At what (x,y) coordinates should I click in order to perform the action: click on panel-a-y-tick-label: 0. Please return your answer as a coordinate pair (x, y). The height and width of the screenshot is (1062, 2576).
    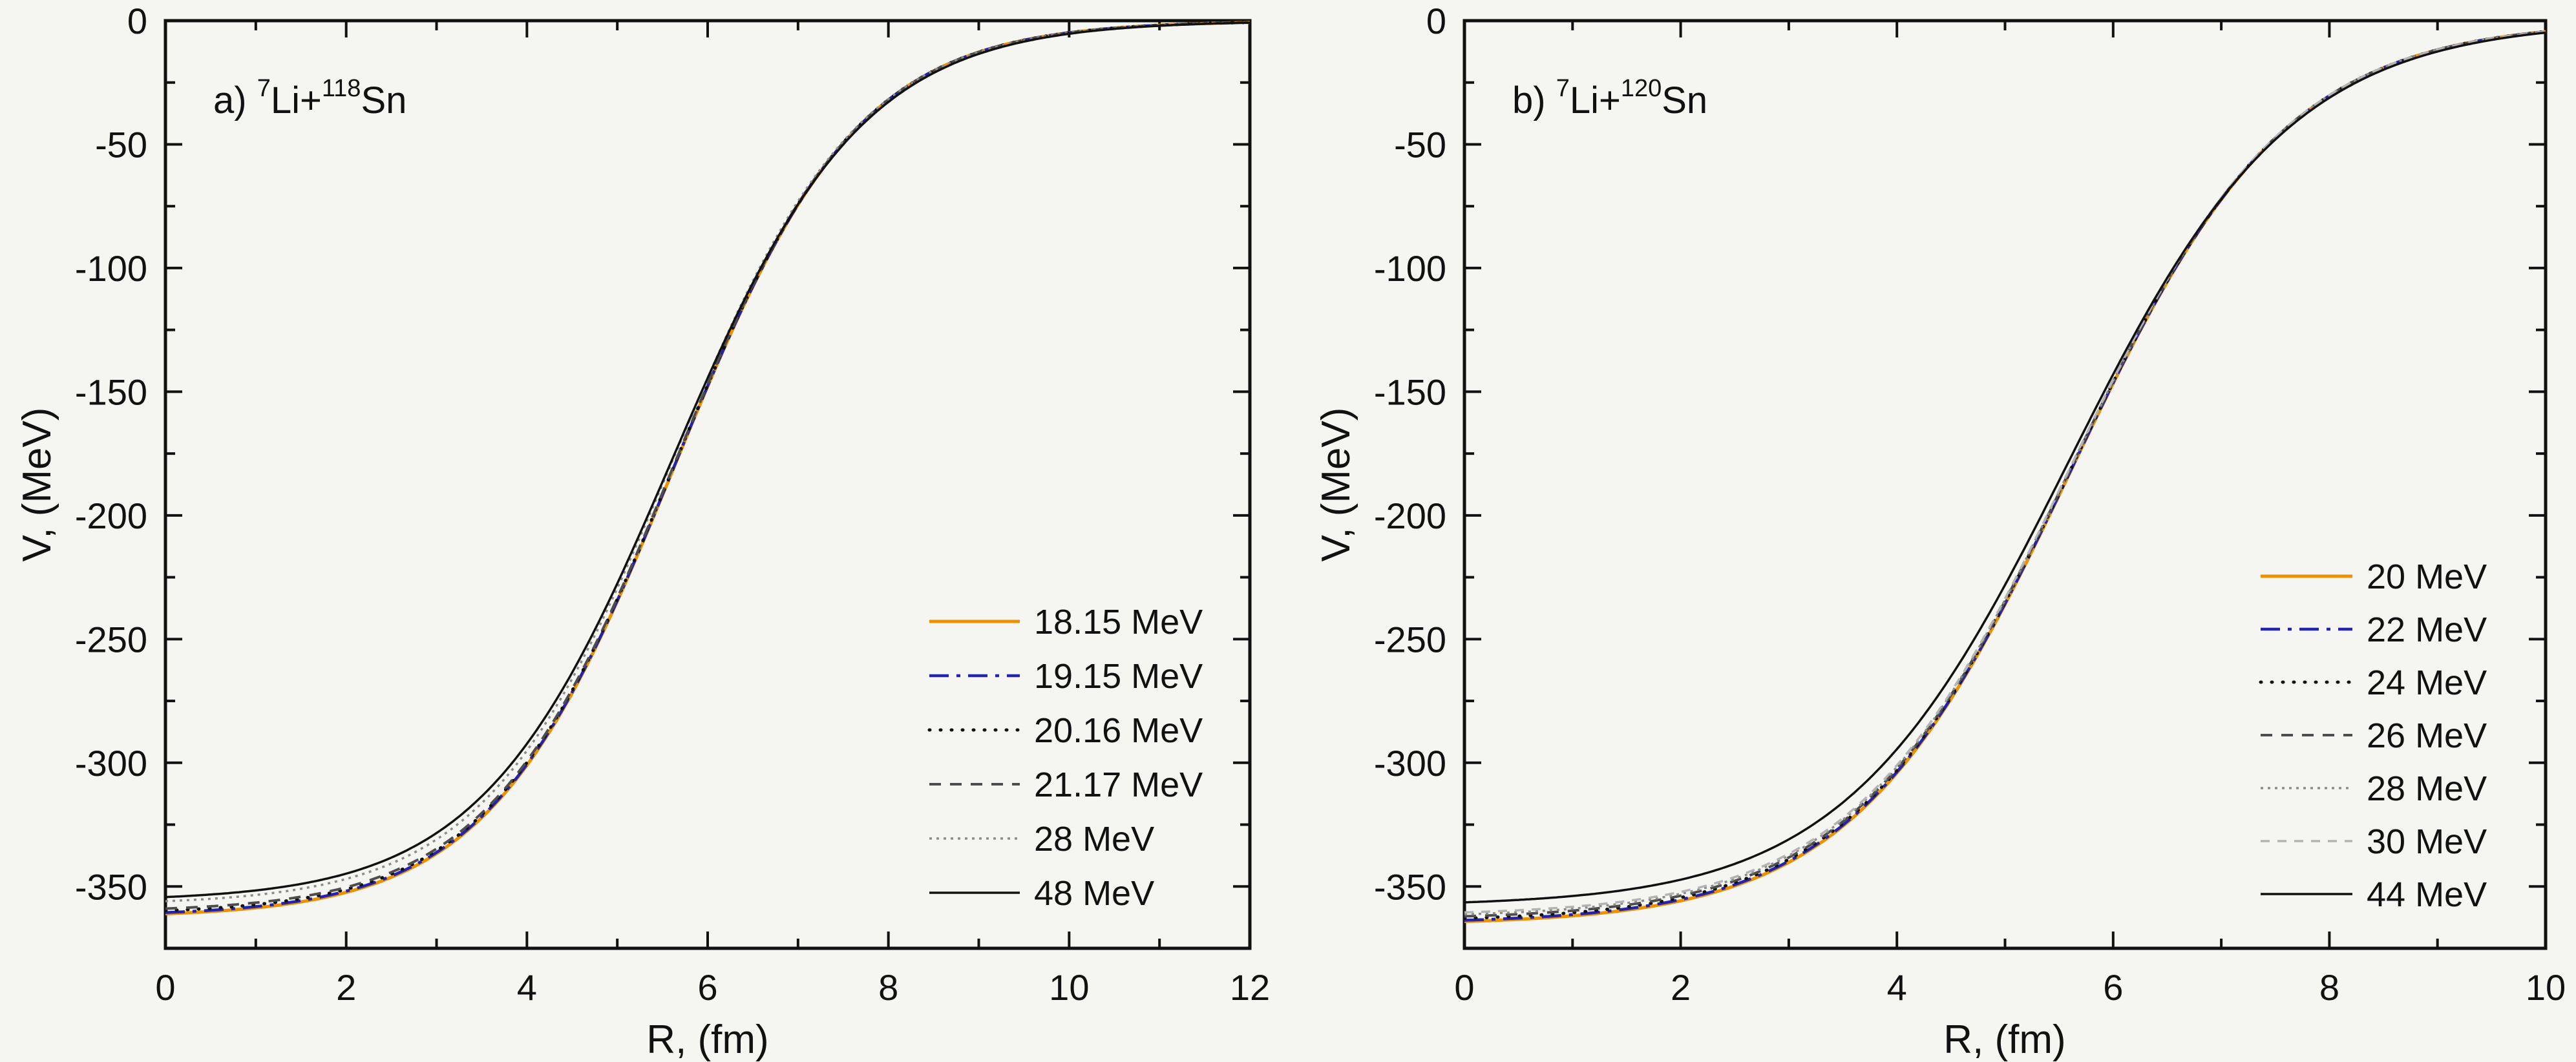
    Looking at the image, I should click on (137, 21).